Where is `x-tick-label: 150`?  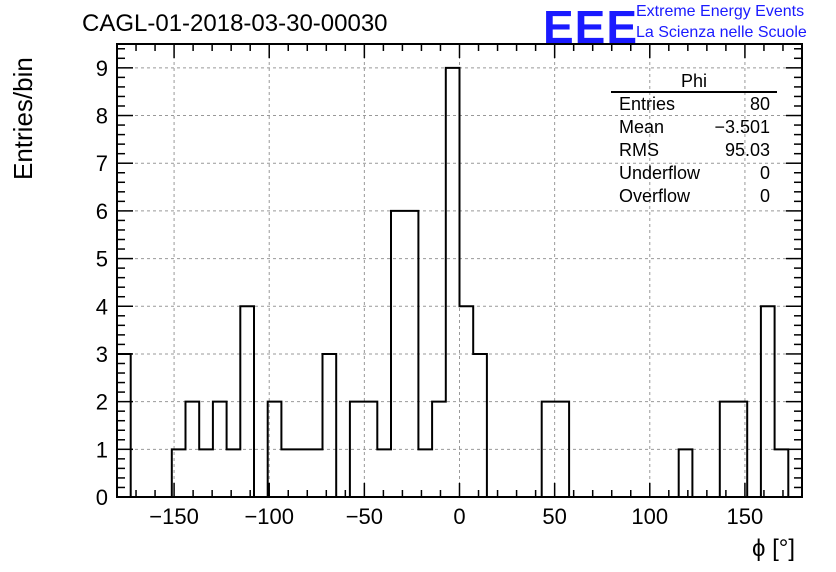
x-tick-label: 150 is located at coordinates (745, 516).